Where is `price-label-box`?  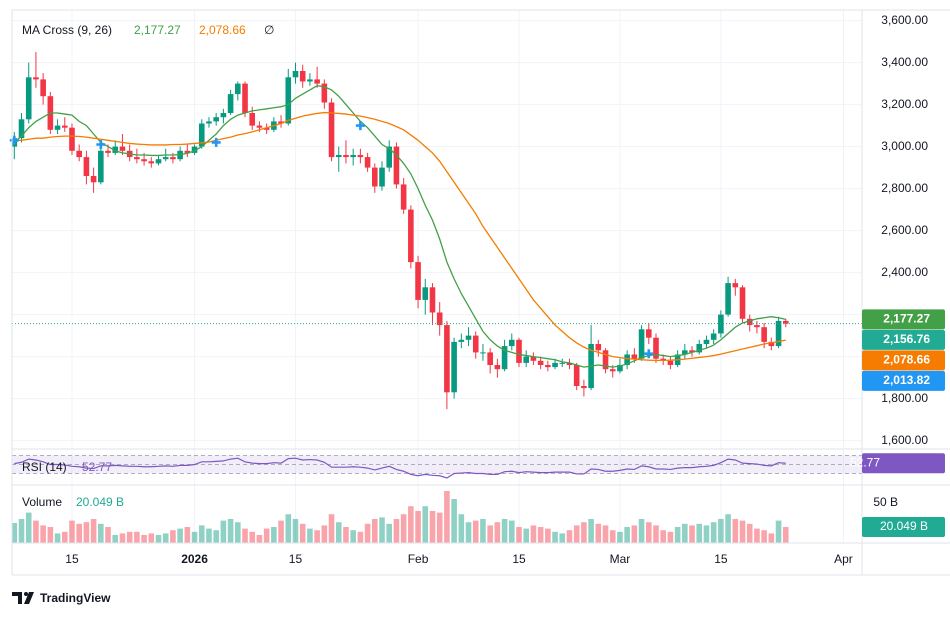
price-label-box is located at coordinates (903, 380).